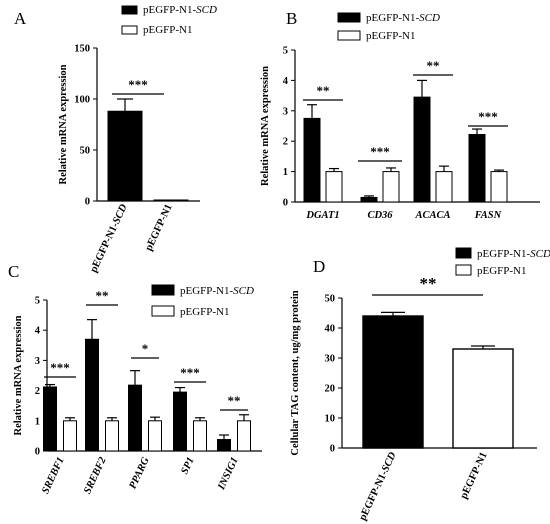 The height and width of the screenshot is (524, 550). I want to click on panel-b-x-tick-label: ACACA, so click(432, 215).